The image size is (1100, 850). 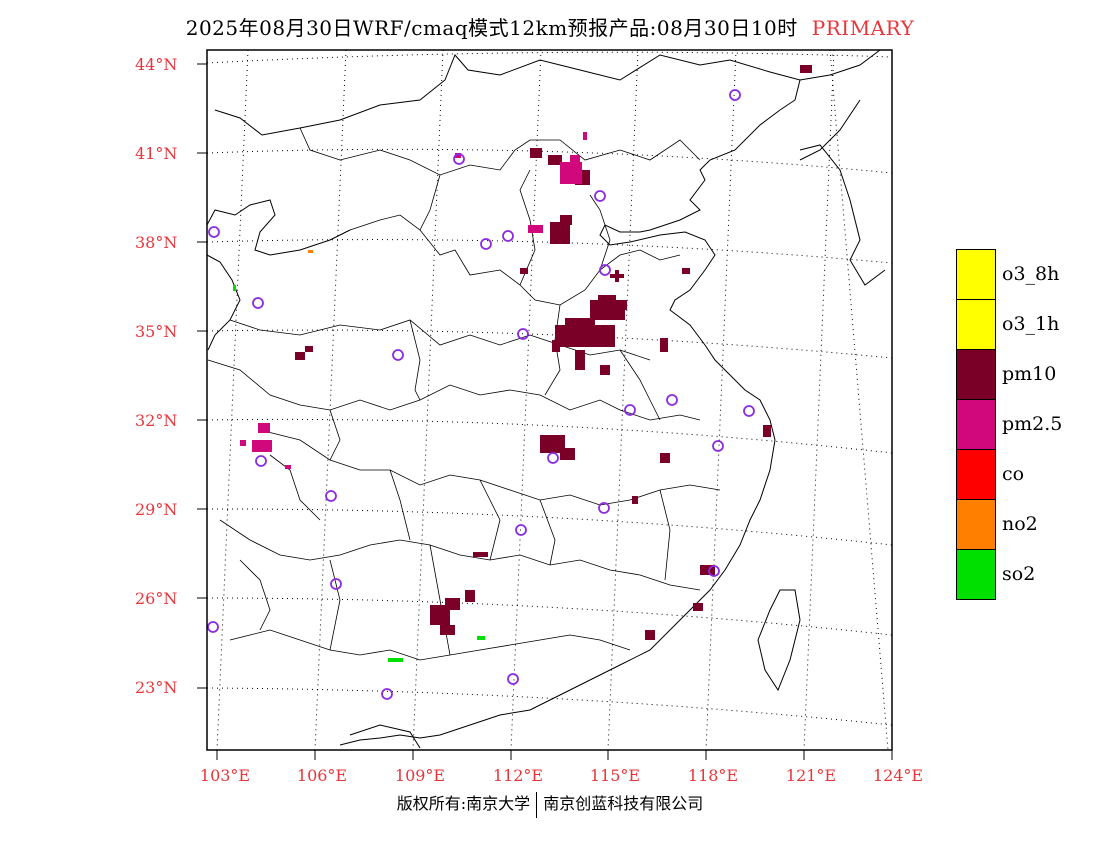 What do you see at coordinates (463, 803) in the screenshot?
I see `copyright-left: 版权所有:南京大学` at bounding box center [463, 803].